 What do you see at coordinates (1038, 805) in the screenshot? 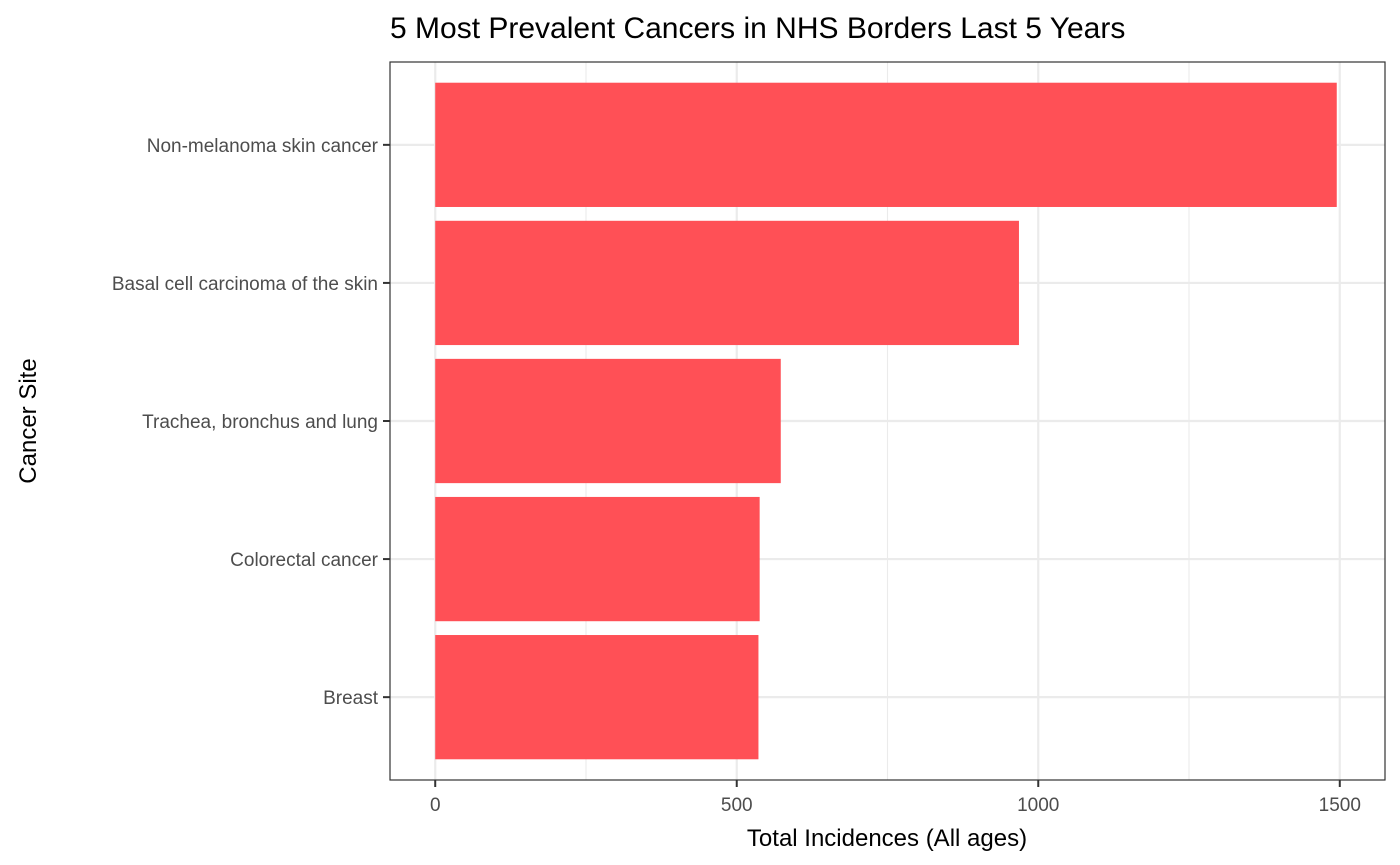
I see `x-tick-label: 1000` at bounding box center [1038, 805].